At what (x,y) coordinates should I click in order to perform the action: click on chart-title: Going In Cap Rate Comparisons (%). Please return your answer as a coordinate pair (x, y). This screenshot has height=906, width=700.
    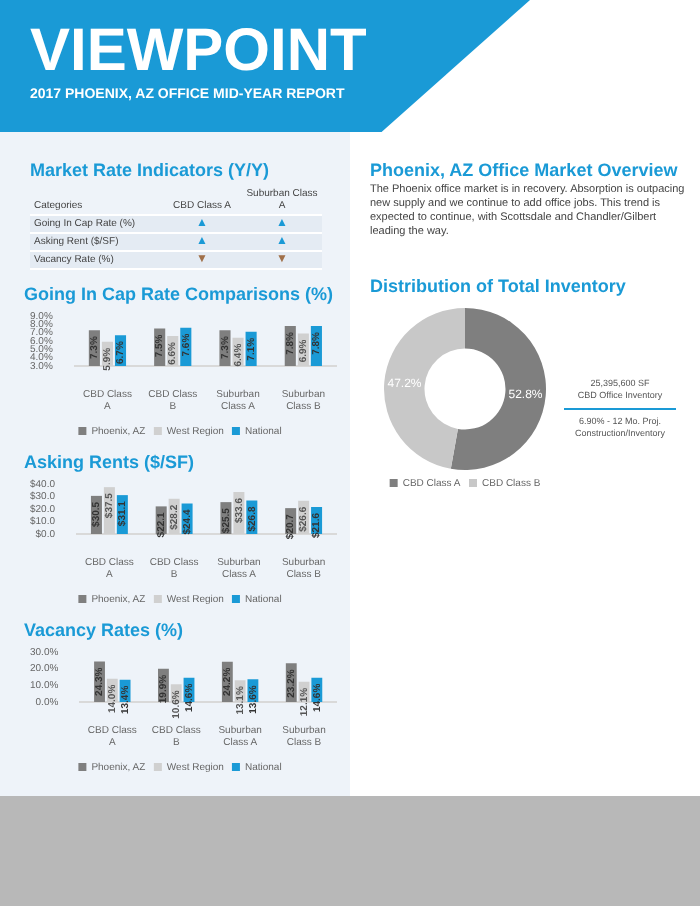
    Looking at the image, I should click on (180, 294).